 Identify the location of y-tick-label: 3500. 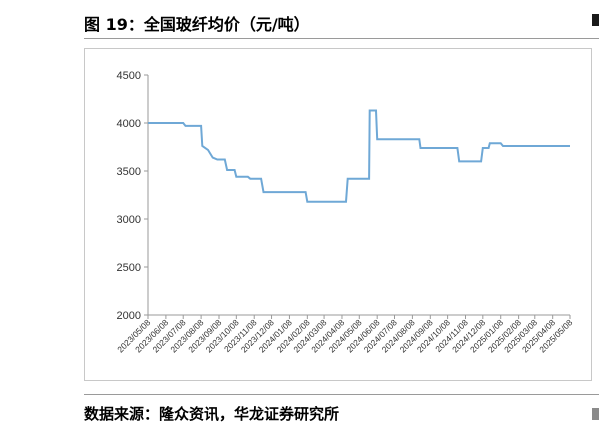
(129, 172).